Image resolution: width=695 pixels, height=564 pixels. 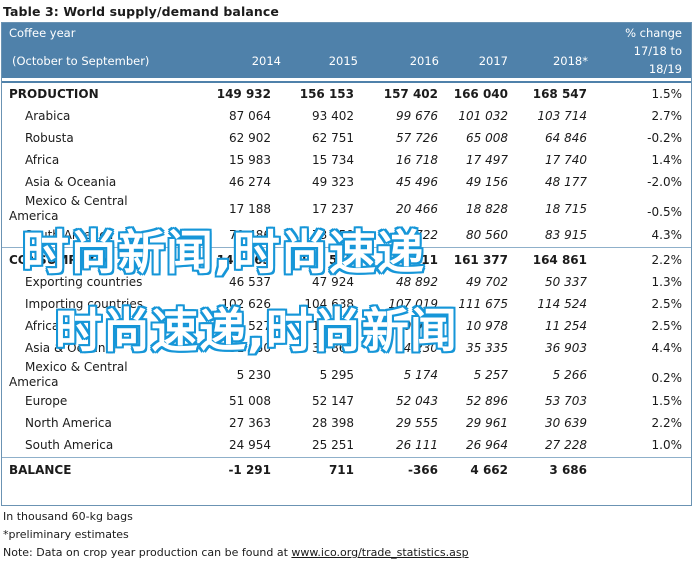 I want to click on value-2014: 31 950, so click(x=250, y=348).